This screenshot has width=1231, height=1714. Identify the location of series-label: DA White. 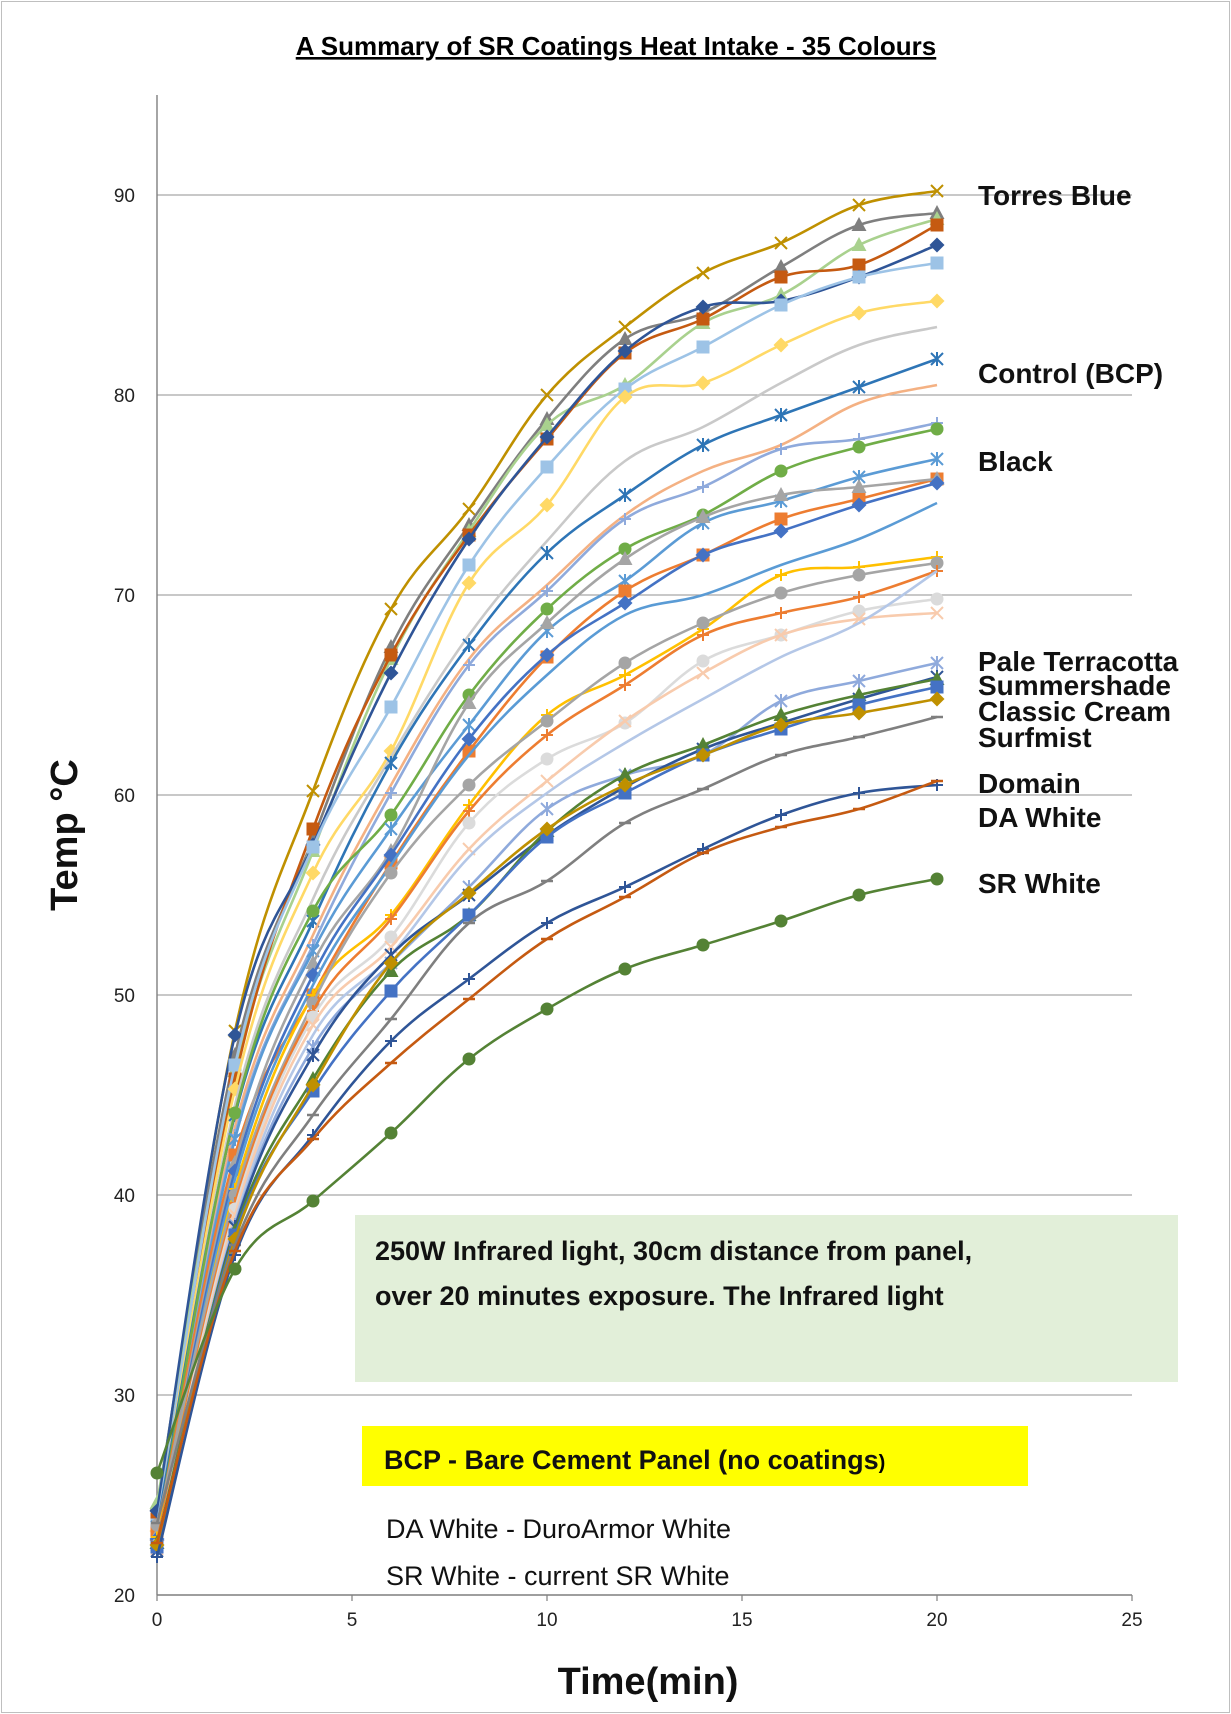
(1039, 817).